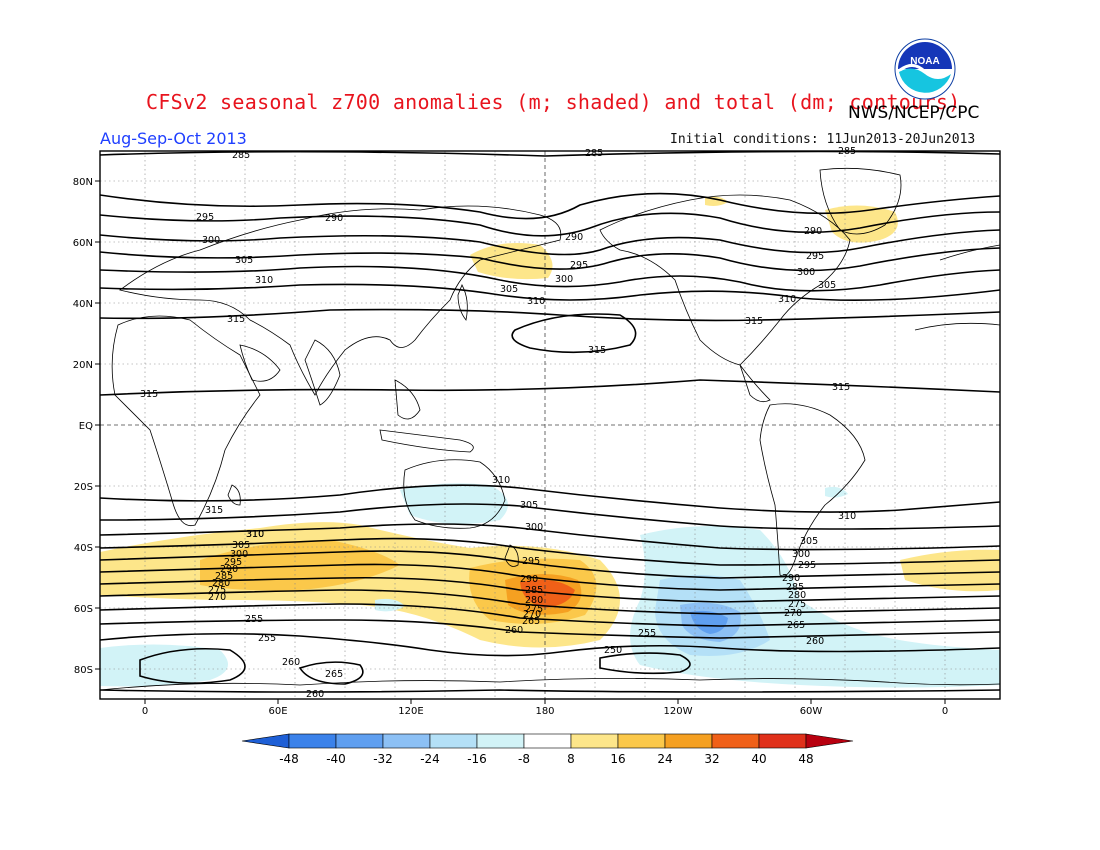 The width and height of the screenshot is (1100, 850). Describe the element at coordinates (83, 243) in the screenshot. I see `lat-label: 60N` at that location.